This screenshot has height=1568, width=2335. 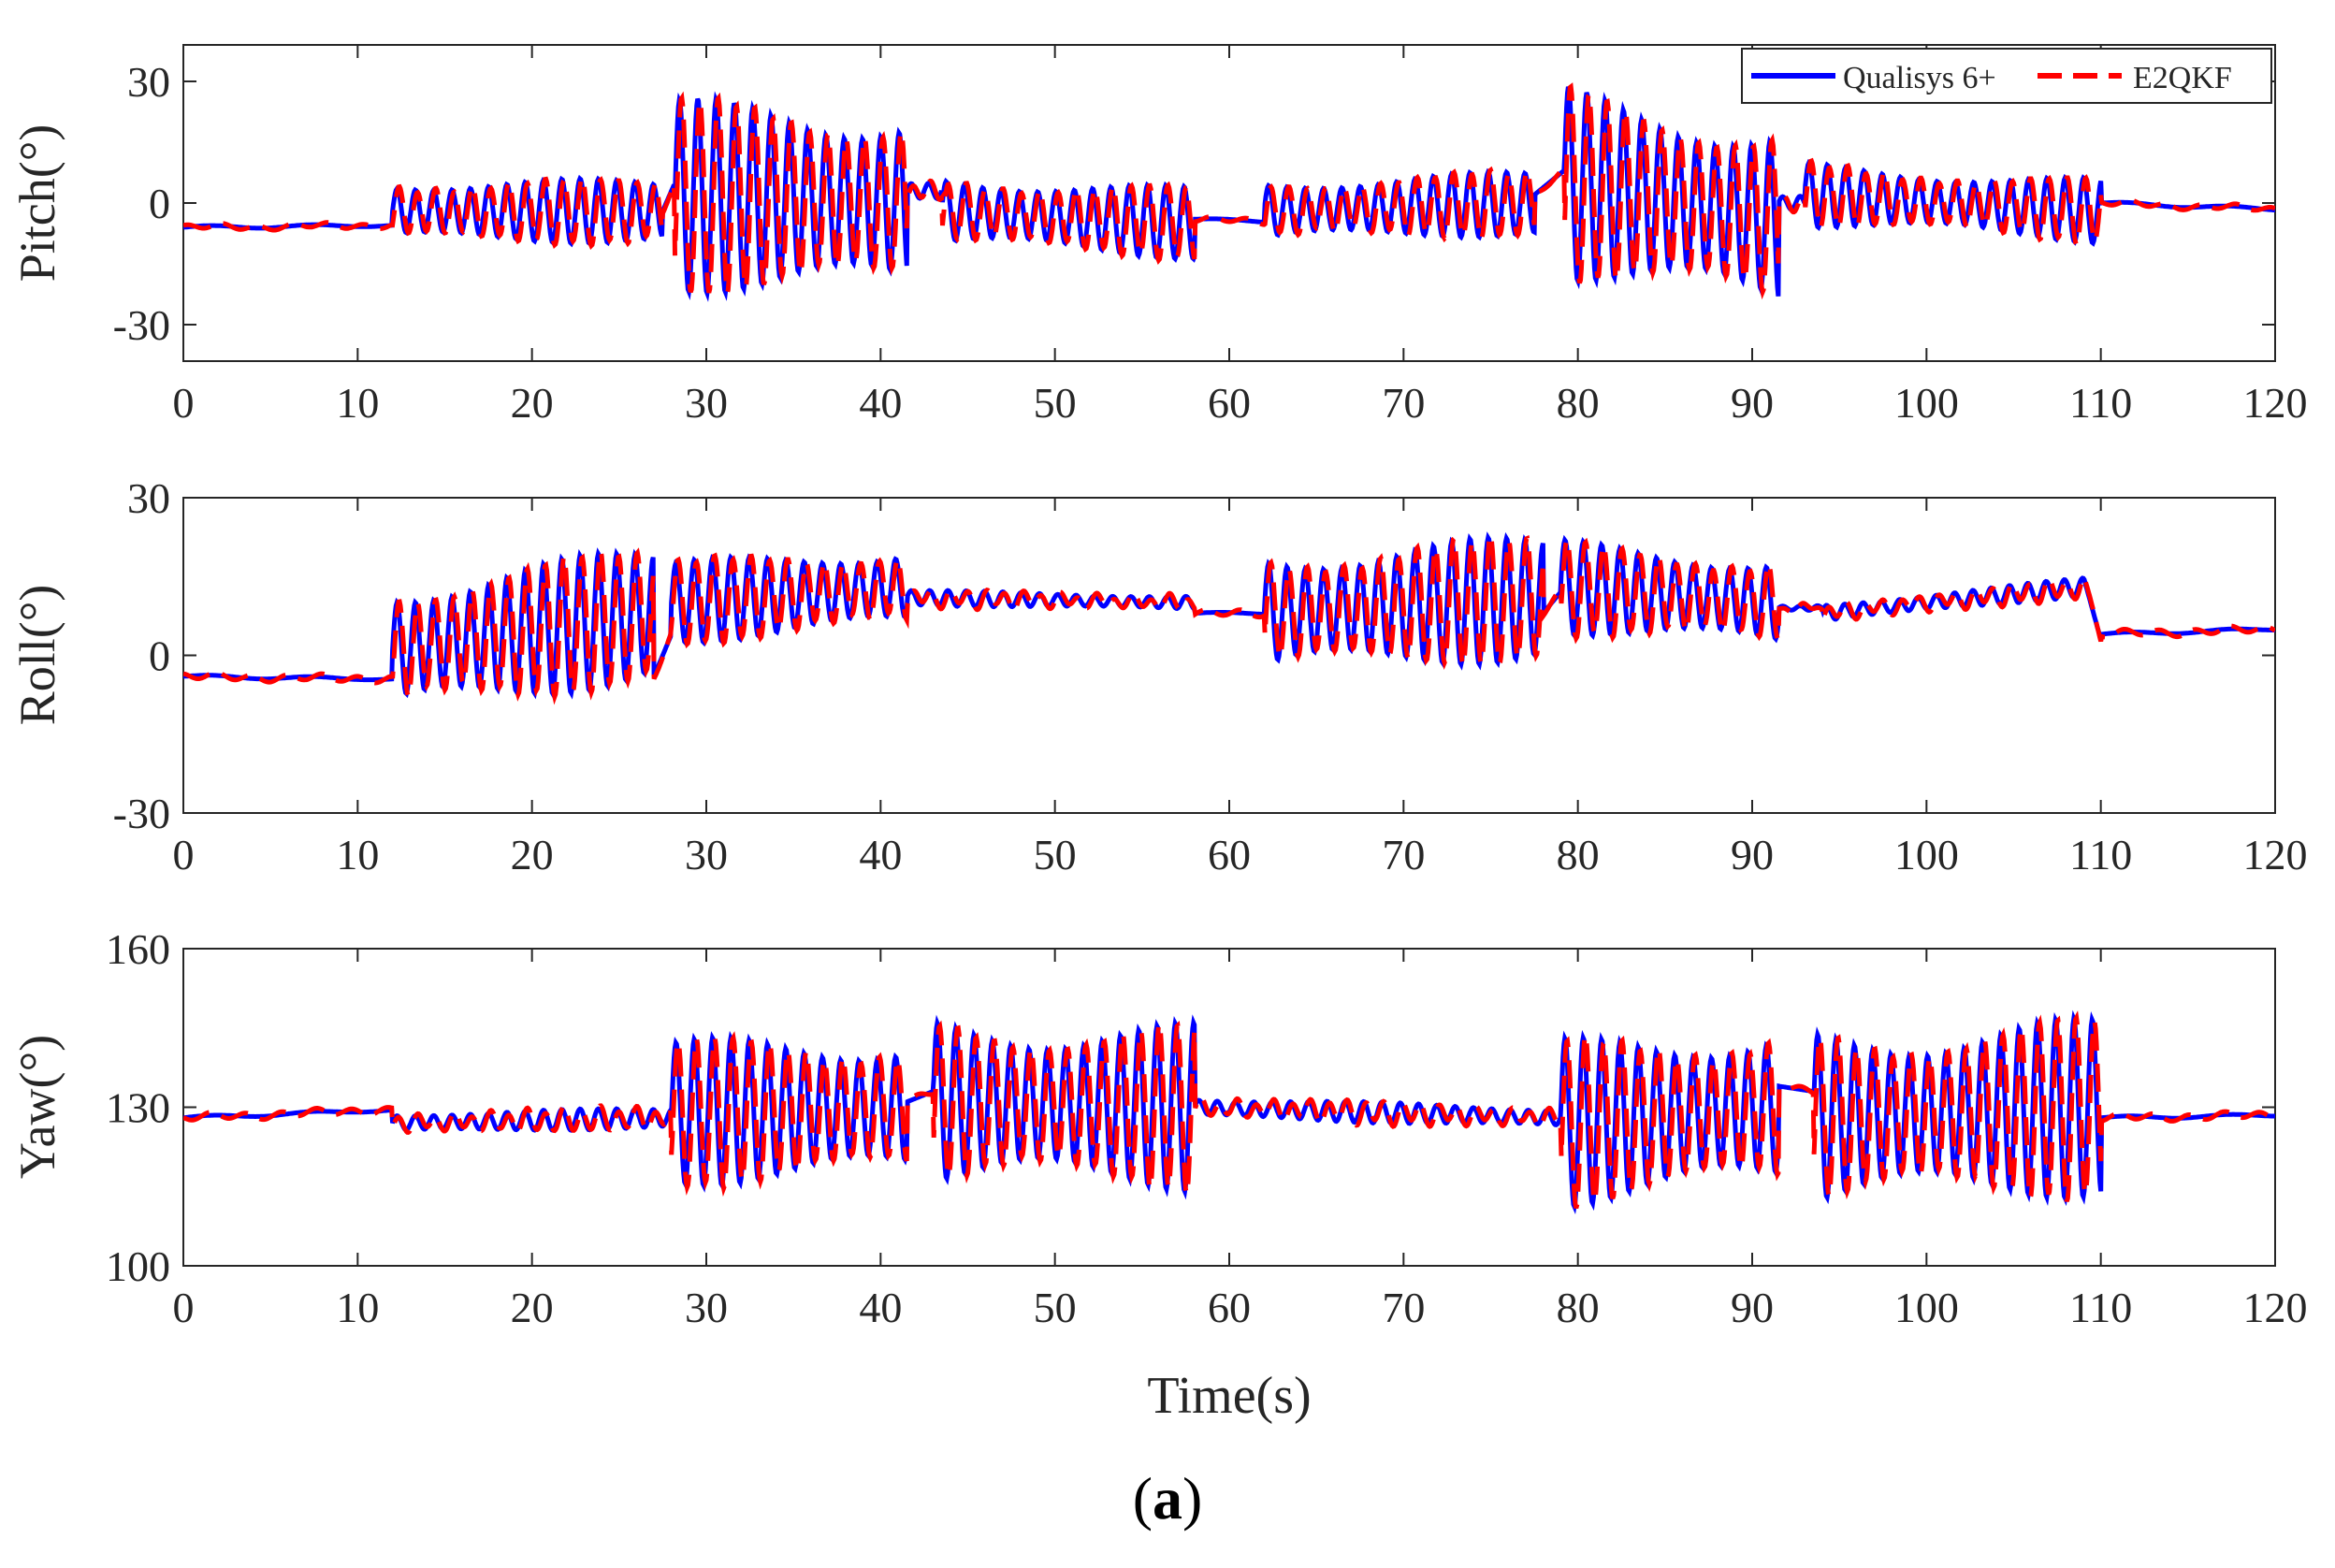 What do you see at coordinates (1919, 78) in the screenshot?
I see `legend-qualisys-label: Qualisys 6+` at bounding box center [1919, 78].